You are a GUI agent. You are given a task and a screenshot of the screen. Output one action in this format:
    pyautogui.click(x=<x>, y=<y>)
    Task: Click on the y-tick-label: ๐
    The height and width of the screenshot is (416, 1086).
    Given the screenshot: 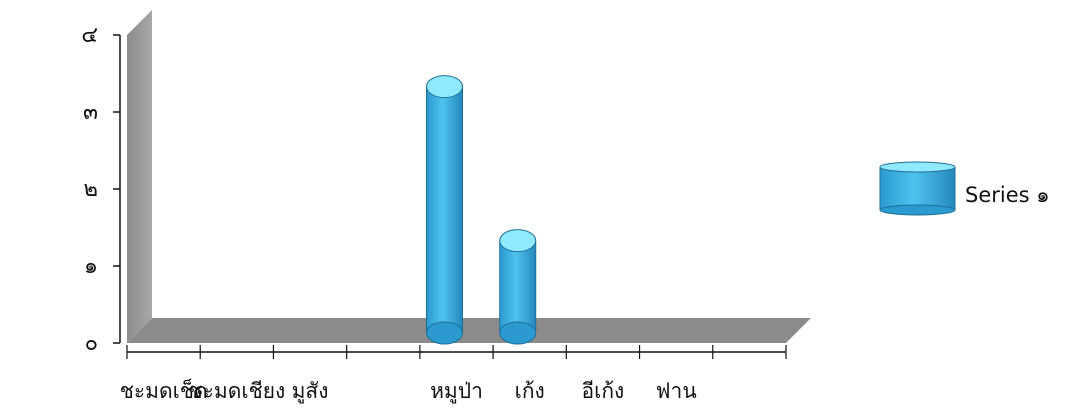 What is the action you would take?
    pyautogui.click(x=91, y=343)
    